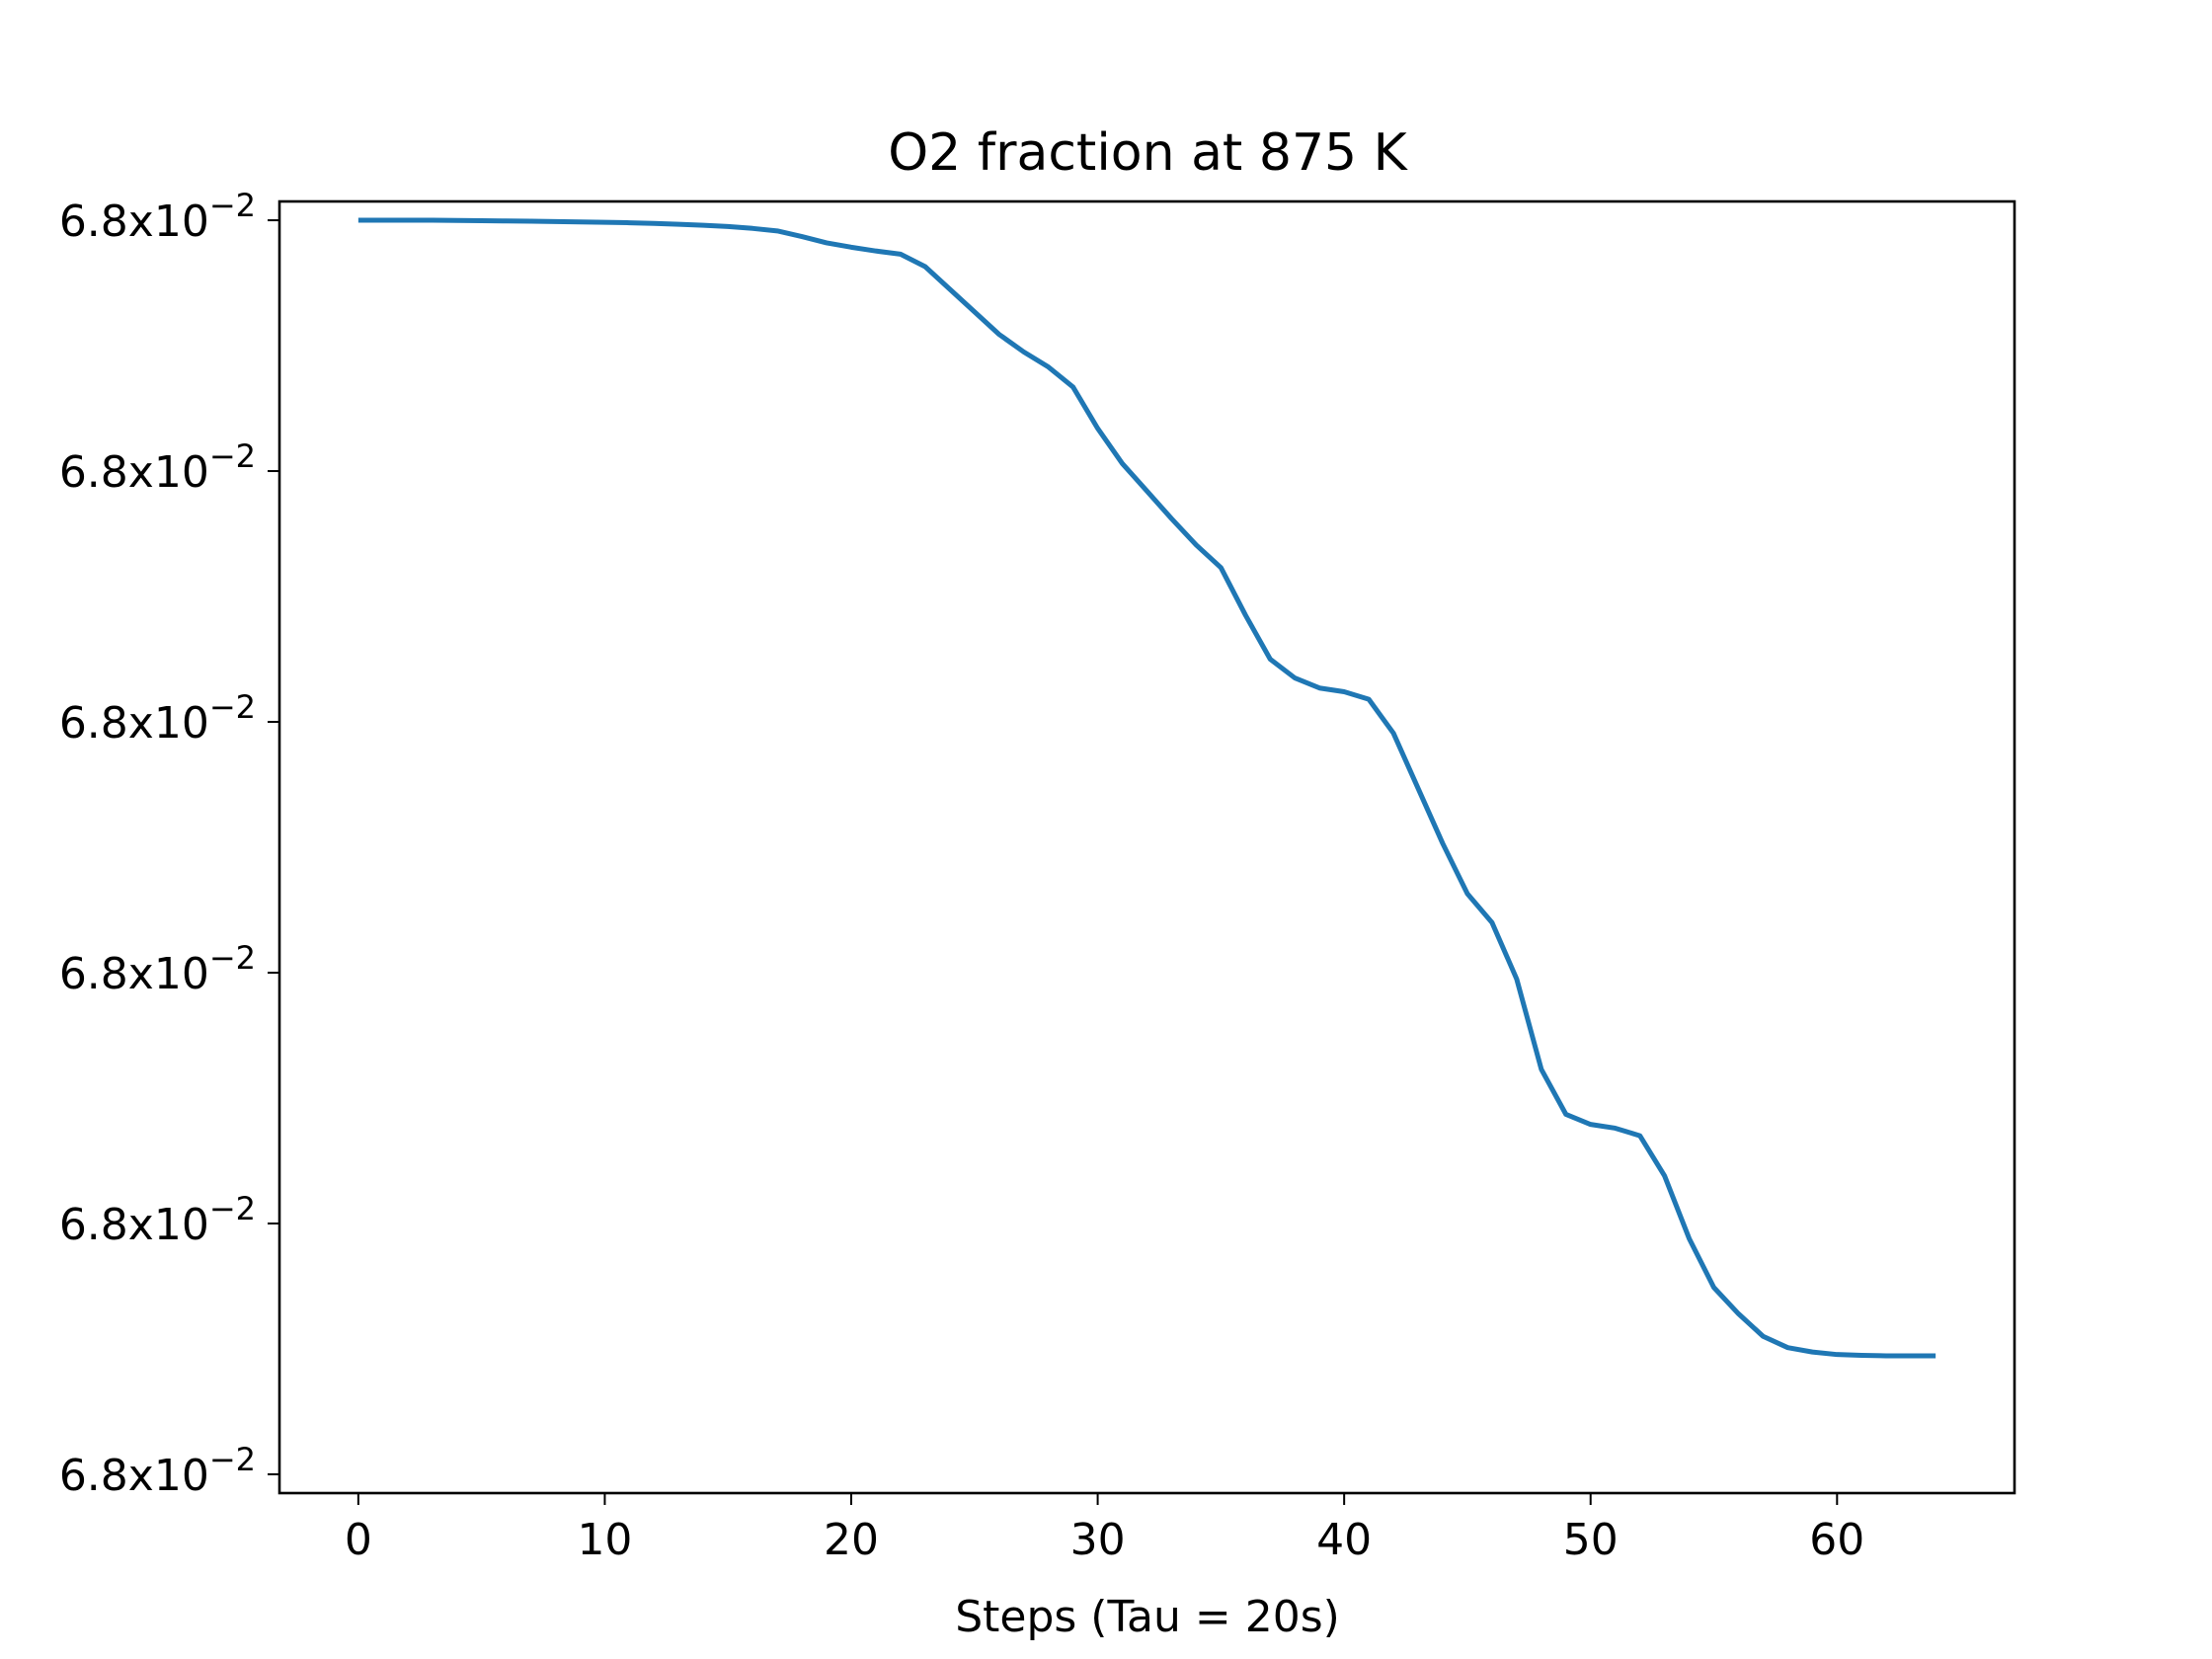 Image resolution: width=2212 pixels, height=1659 pixels. I want to click on x-tick-label: 50, so click(1591, 1540).